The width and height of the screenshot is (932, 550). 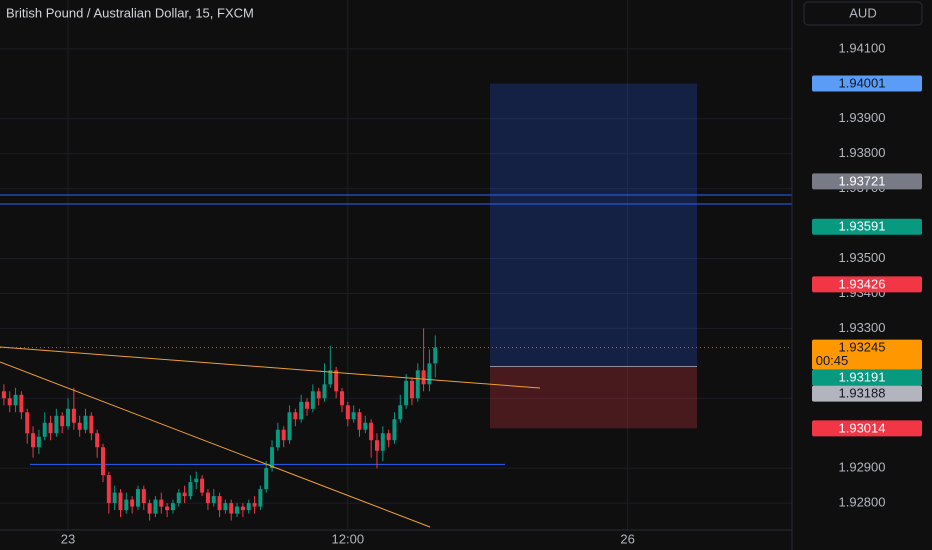 I want to click on price-label: 1.93191, so click(x=862, y=377).